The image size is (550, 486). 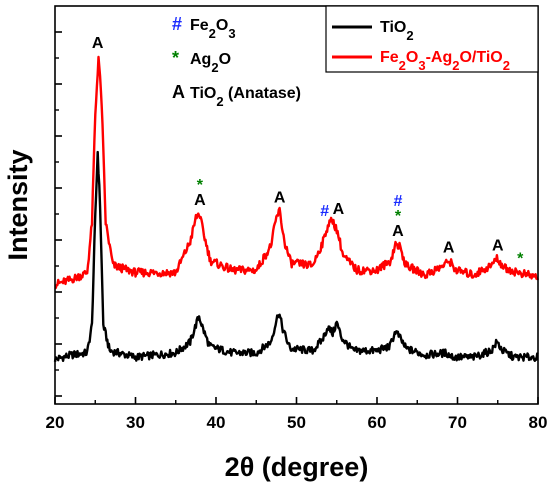 I want to click on phase-key-label: Fe2O3, so click(x=213, y=29).